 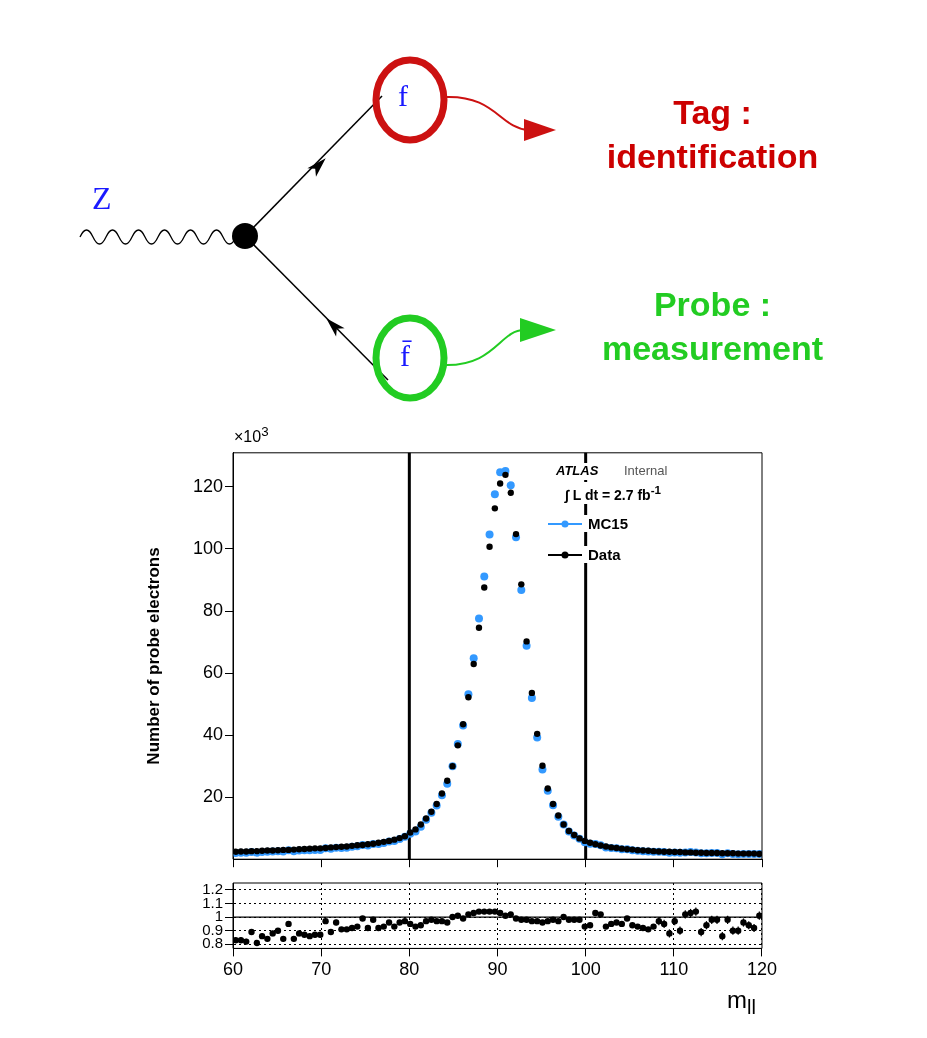 What do you see at coordinates (153, 656) in the screenshot?
I see `y-axis-title: Number of probe electrons` at bounding box center [153, 656].